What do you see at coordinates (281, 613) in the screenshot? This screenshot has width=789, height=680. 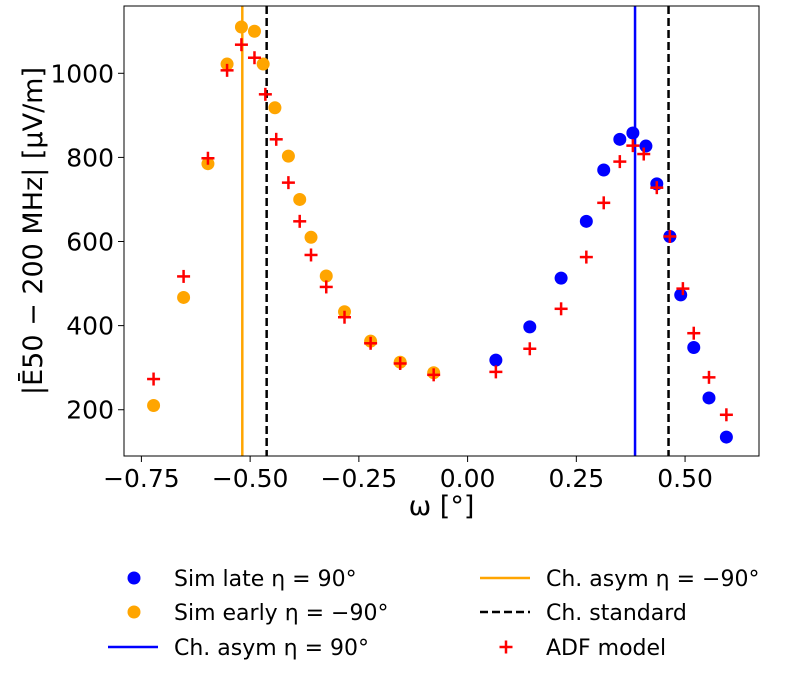 I see `legend-label: Sim early η = −90°` at bounding box center [281, 613].